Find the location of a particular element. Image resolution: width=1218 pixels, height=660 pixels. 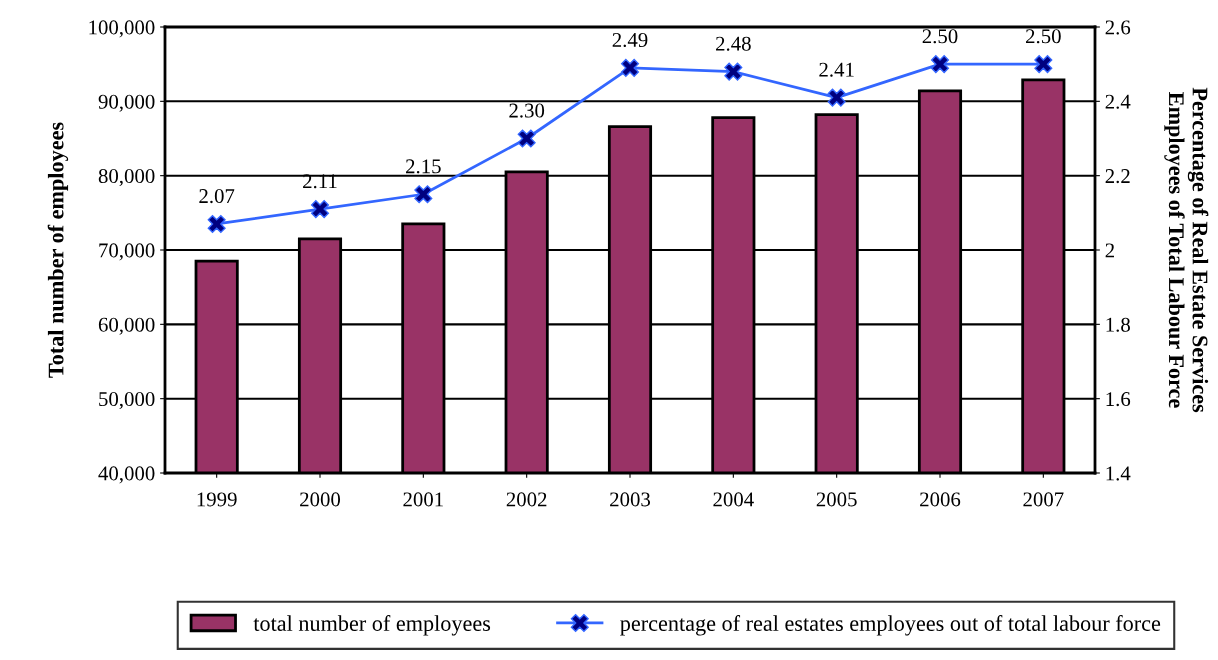

x-tick-label: 2004 is located at coordinates (733, 499).